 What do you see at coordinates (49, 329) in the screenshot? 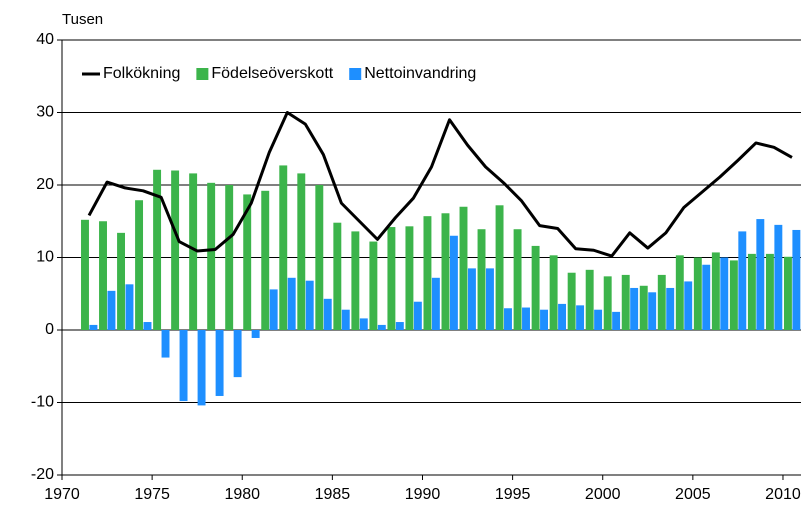
I see `y-tick-label: 0` at bounding box center [49, 329].